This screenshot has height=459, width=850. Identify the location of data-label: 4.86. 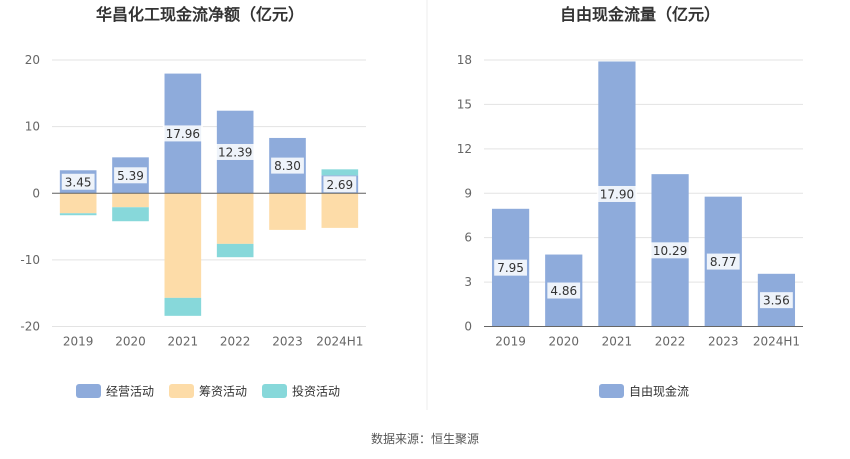
(563, 291).